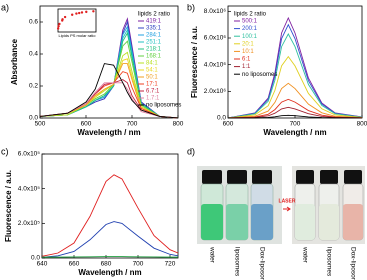 The image size is (367, 280). Describe the element at coordinates (246, 60) in the screenshot. I see `legend-entry: 6:1` at that location.